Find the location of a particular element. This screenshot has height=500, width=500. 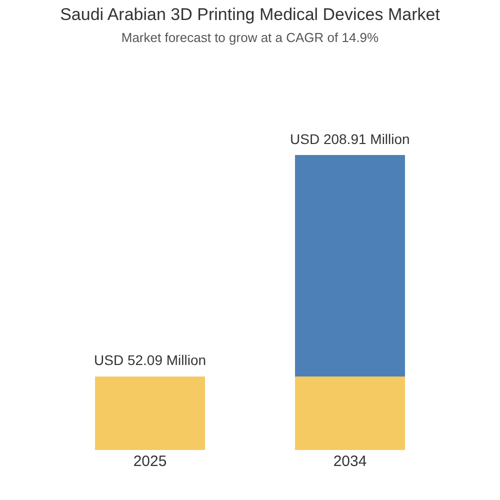

x-tick-label: 2034 is located at coordinates (350, 461).